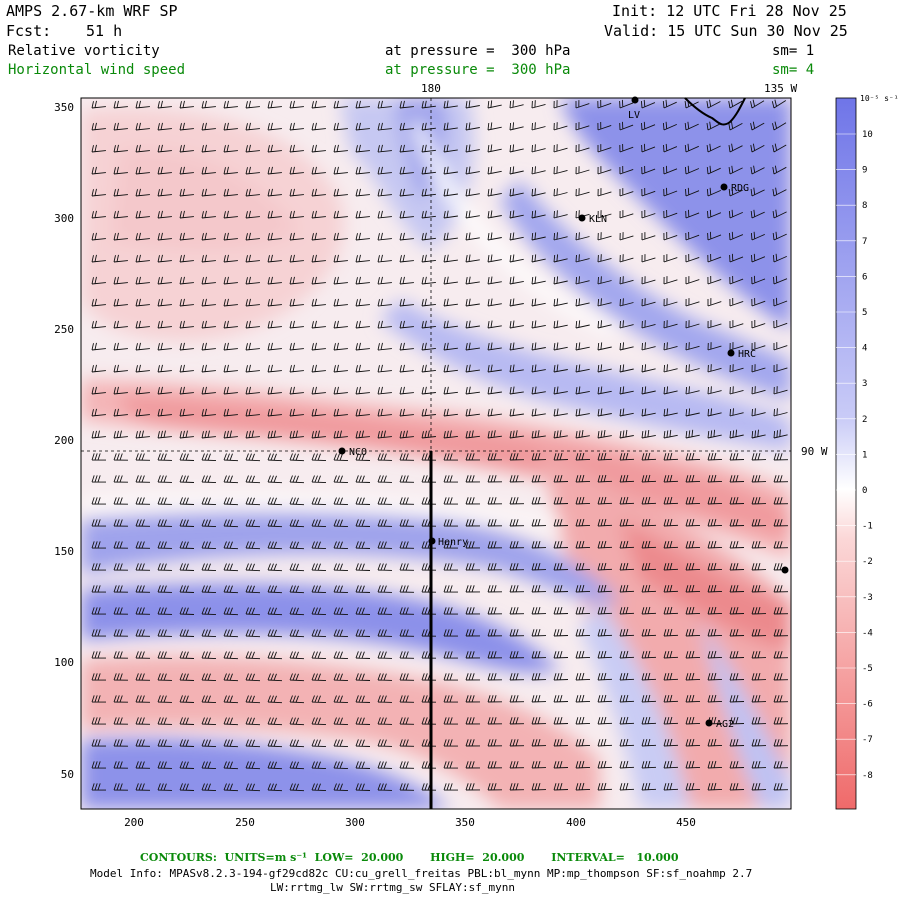 Image resolution: width=900 pixels, height=900 pixels. I want to click on colorbar-tick-label: 1, so click(864, 455).